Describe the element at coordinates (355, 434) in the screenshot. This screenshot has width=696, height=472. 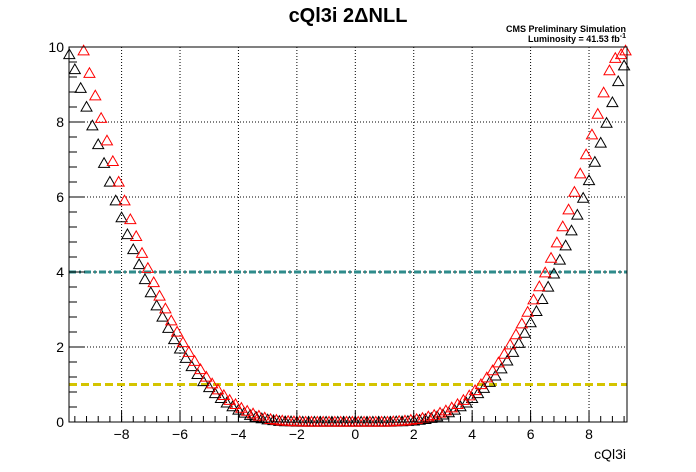
I see `x-tick-label: 0` at that location.